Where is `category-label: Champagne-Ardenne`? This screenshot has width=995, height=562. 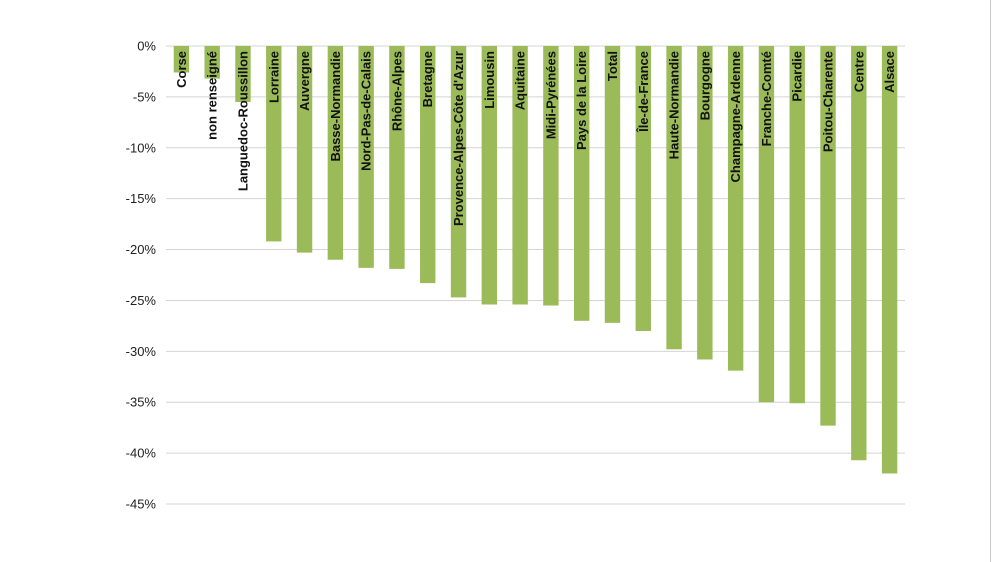 category-label: Champagne-Ardenne is located at coordinates (735, 116).